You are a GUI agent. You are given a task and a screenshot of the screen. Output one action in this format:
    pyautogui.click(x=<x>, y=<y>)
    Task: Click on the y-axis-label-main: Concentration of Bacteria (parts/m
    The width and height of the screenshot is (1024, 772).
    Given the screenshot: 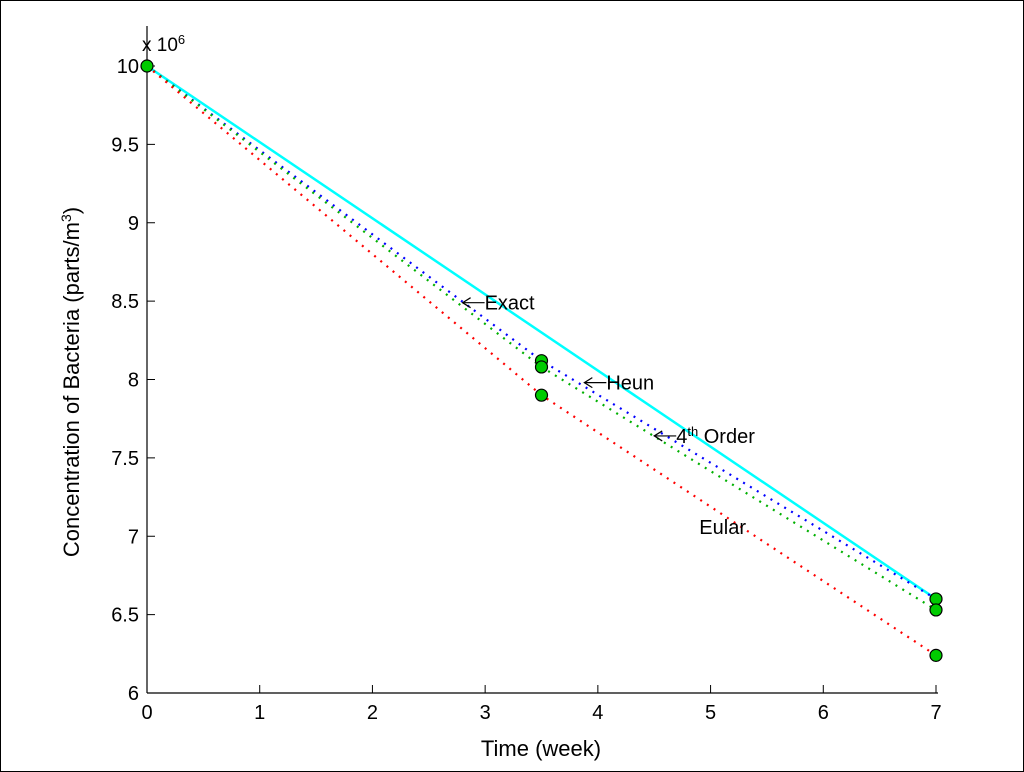 What is the action you would take?
    pyautogui.click(x=71, y=389)
    